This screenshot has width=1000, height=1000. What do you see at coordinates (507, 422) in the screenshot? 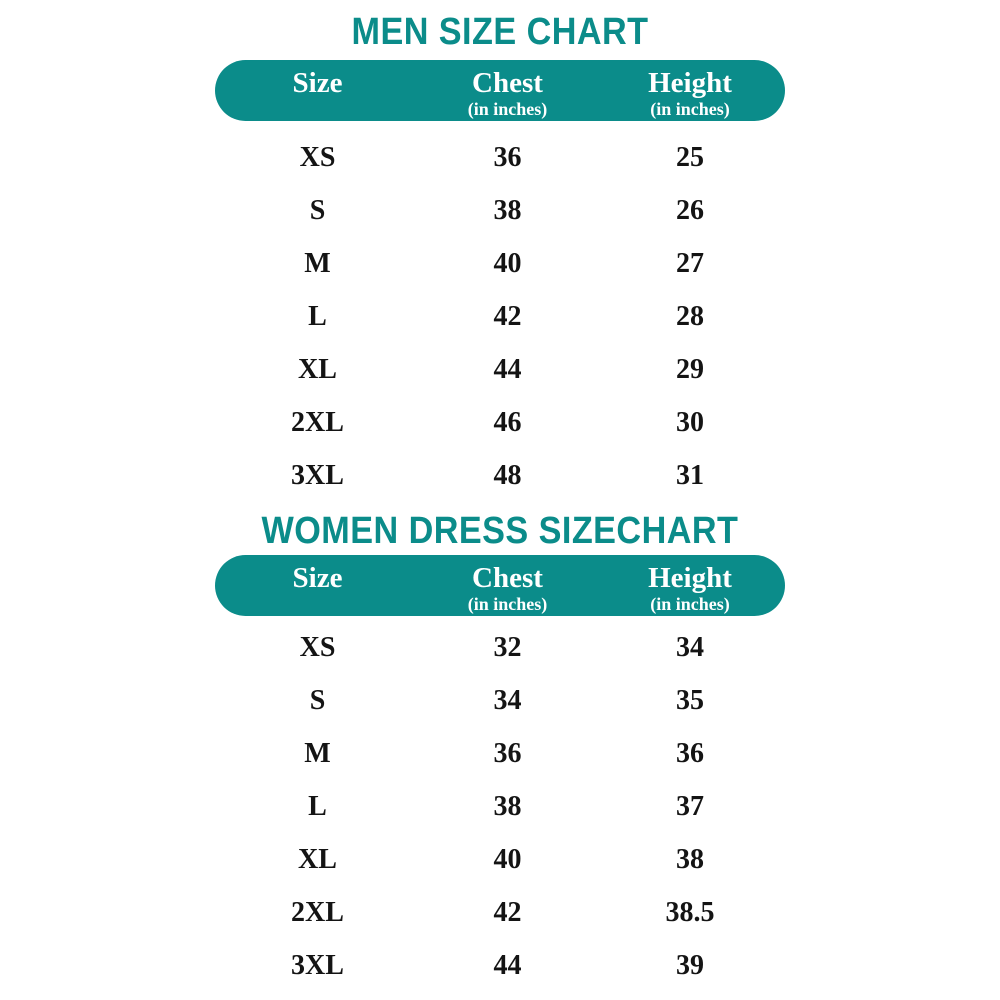
I see `chest-cell: 46` at bounding box center [507, 422].